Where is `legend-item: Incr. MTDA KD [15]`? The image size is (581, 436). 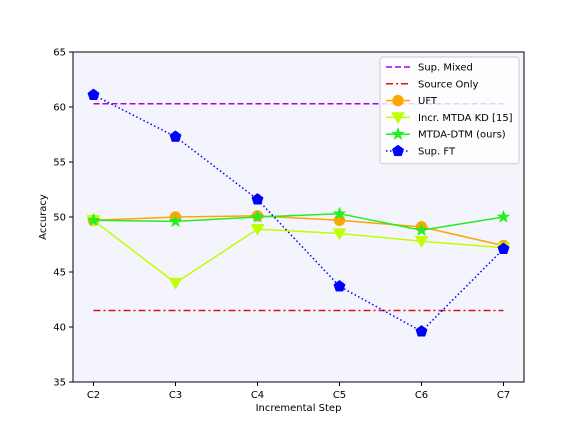 legend-item: Incr. MTDA KD [15] is located at coordinates (449, 118).